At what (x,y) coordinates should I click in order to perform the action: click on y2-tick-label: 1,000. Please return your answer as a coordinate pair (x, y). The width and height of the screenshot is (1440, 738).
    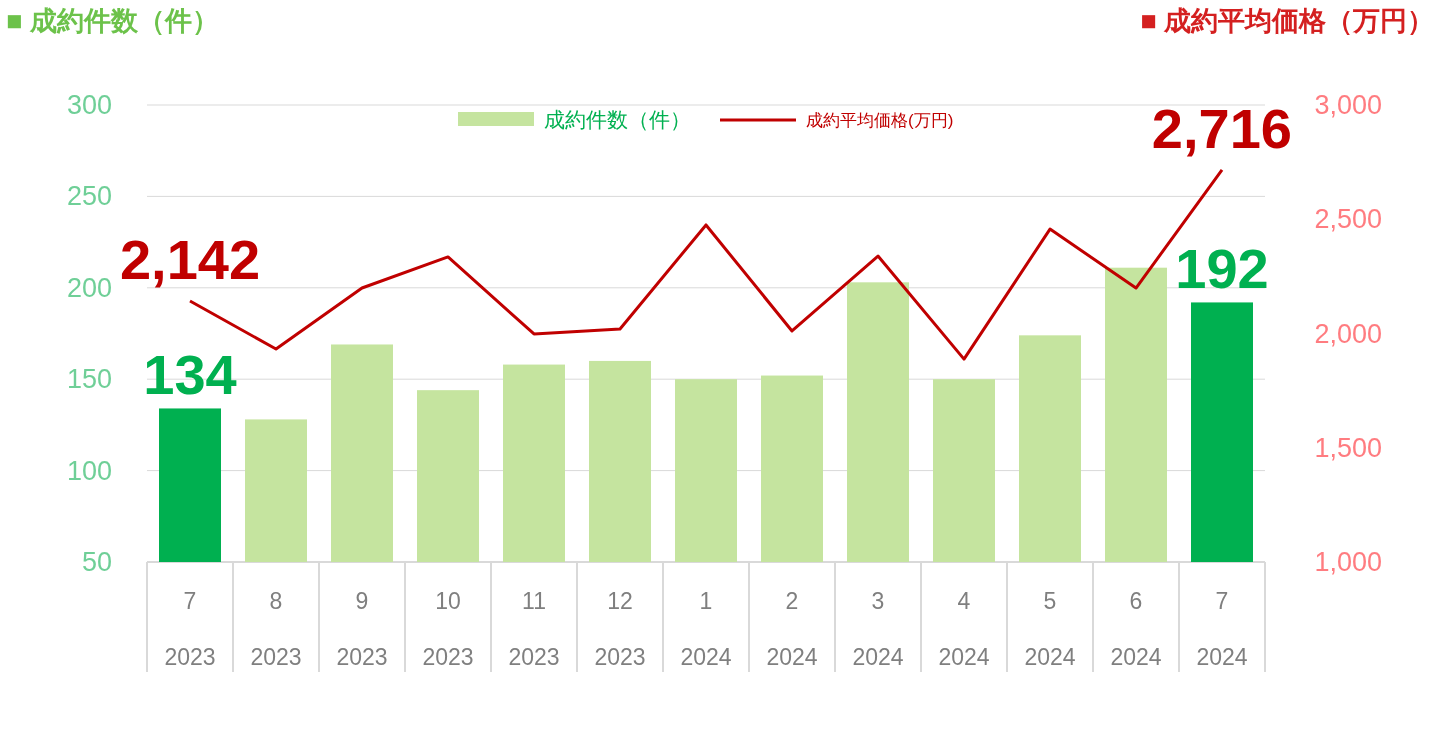
    Looking at the image, I should click on (1348, 562).